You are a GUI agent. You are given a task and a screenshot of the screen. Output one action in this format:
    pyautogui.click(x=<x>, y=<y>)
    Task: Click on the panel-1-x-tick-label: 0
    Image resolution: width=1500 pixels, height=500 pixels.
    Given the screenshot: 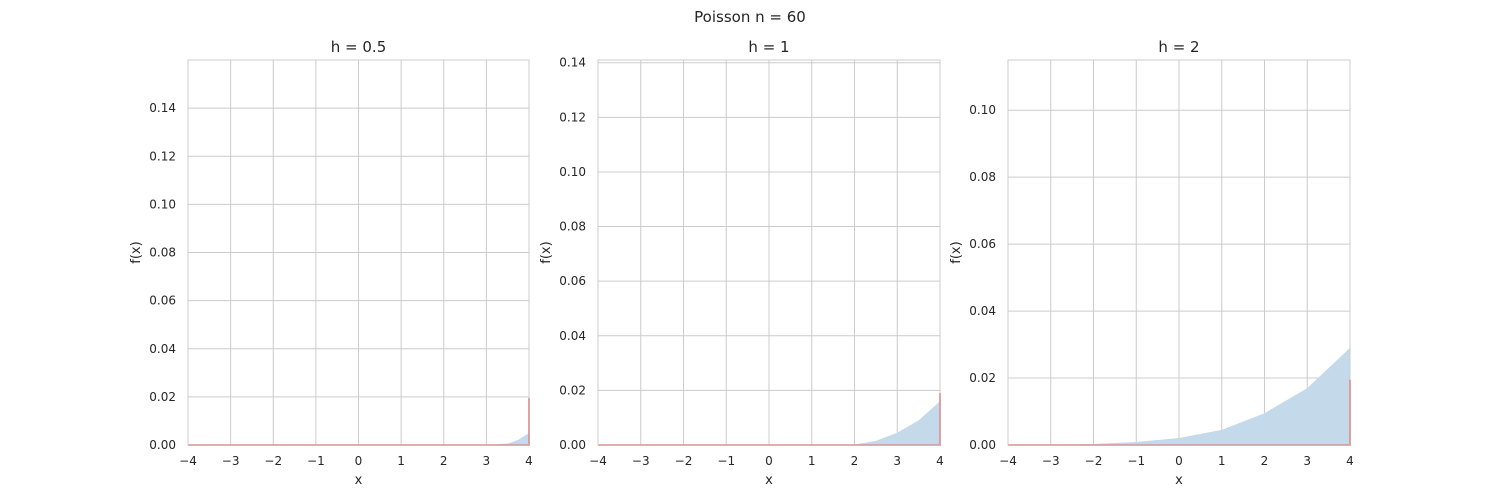 What is the action you would take?
    pyautogui.click(x=359, y=461)
    